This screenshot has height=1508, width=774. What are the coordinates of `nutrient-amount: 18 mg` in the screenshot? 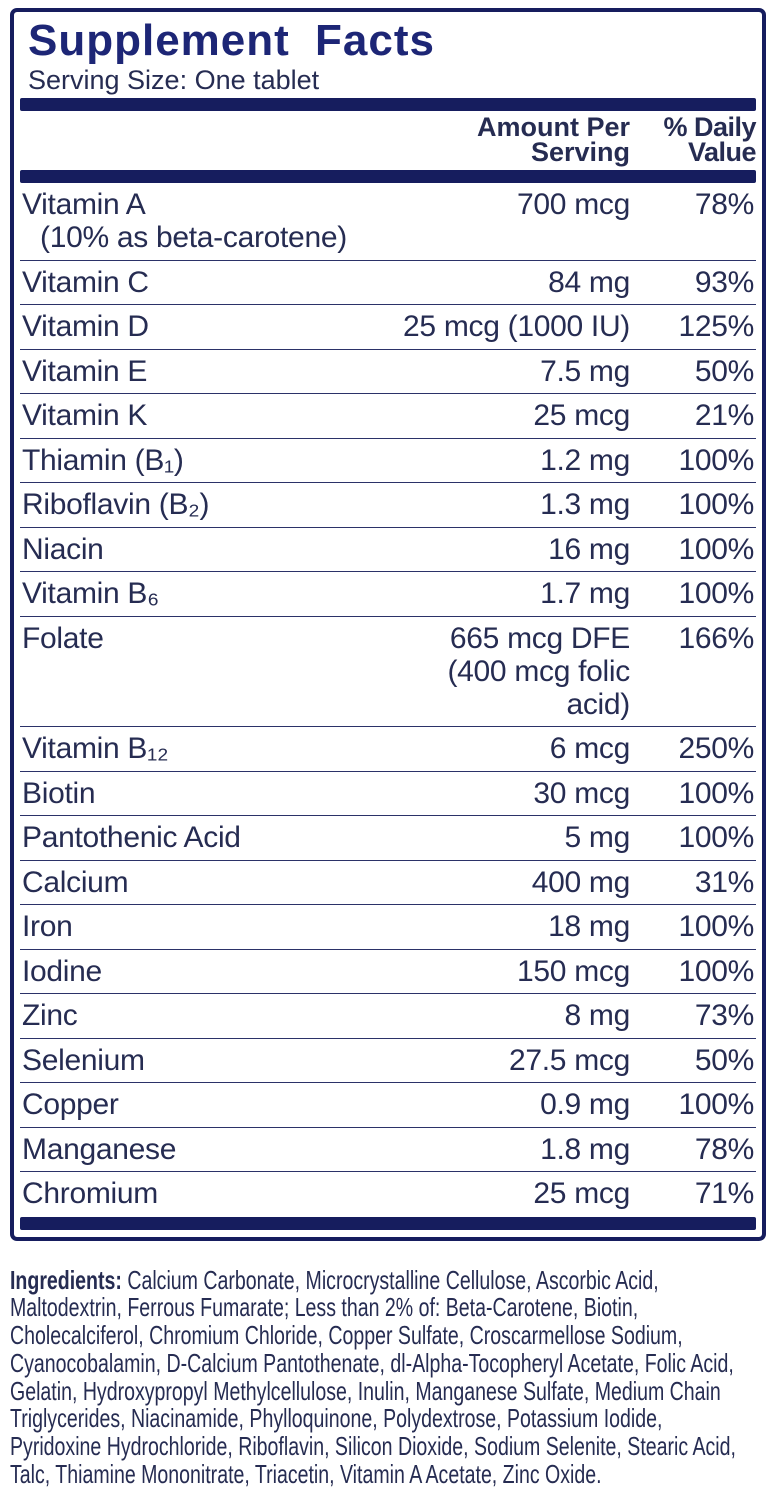 It's located at (589, 926).